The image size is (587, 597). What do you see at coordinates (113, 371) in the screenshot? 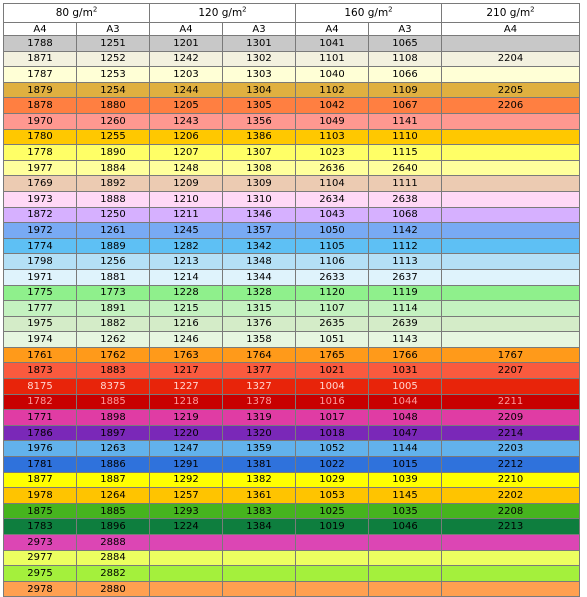
I see `code-cell: 1883` at bounding box center [113, 371].